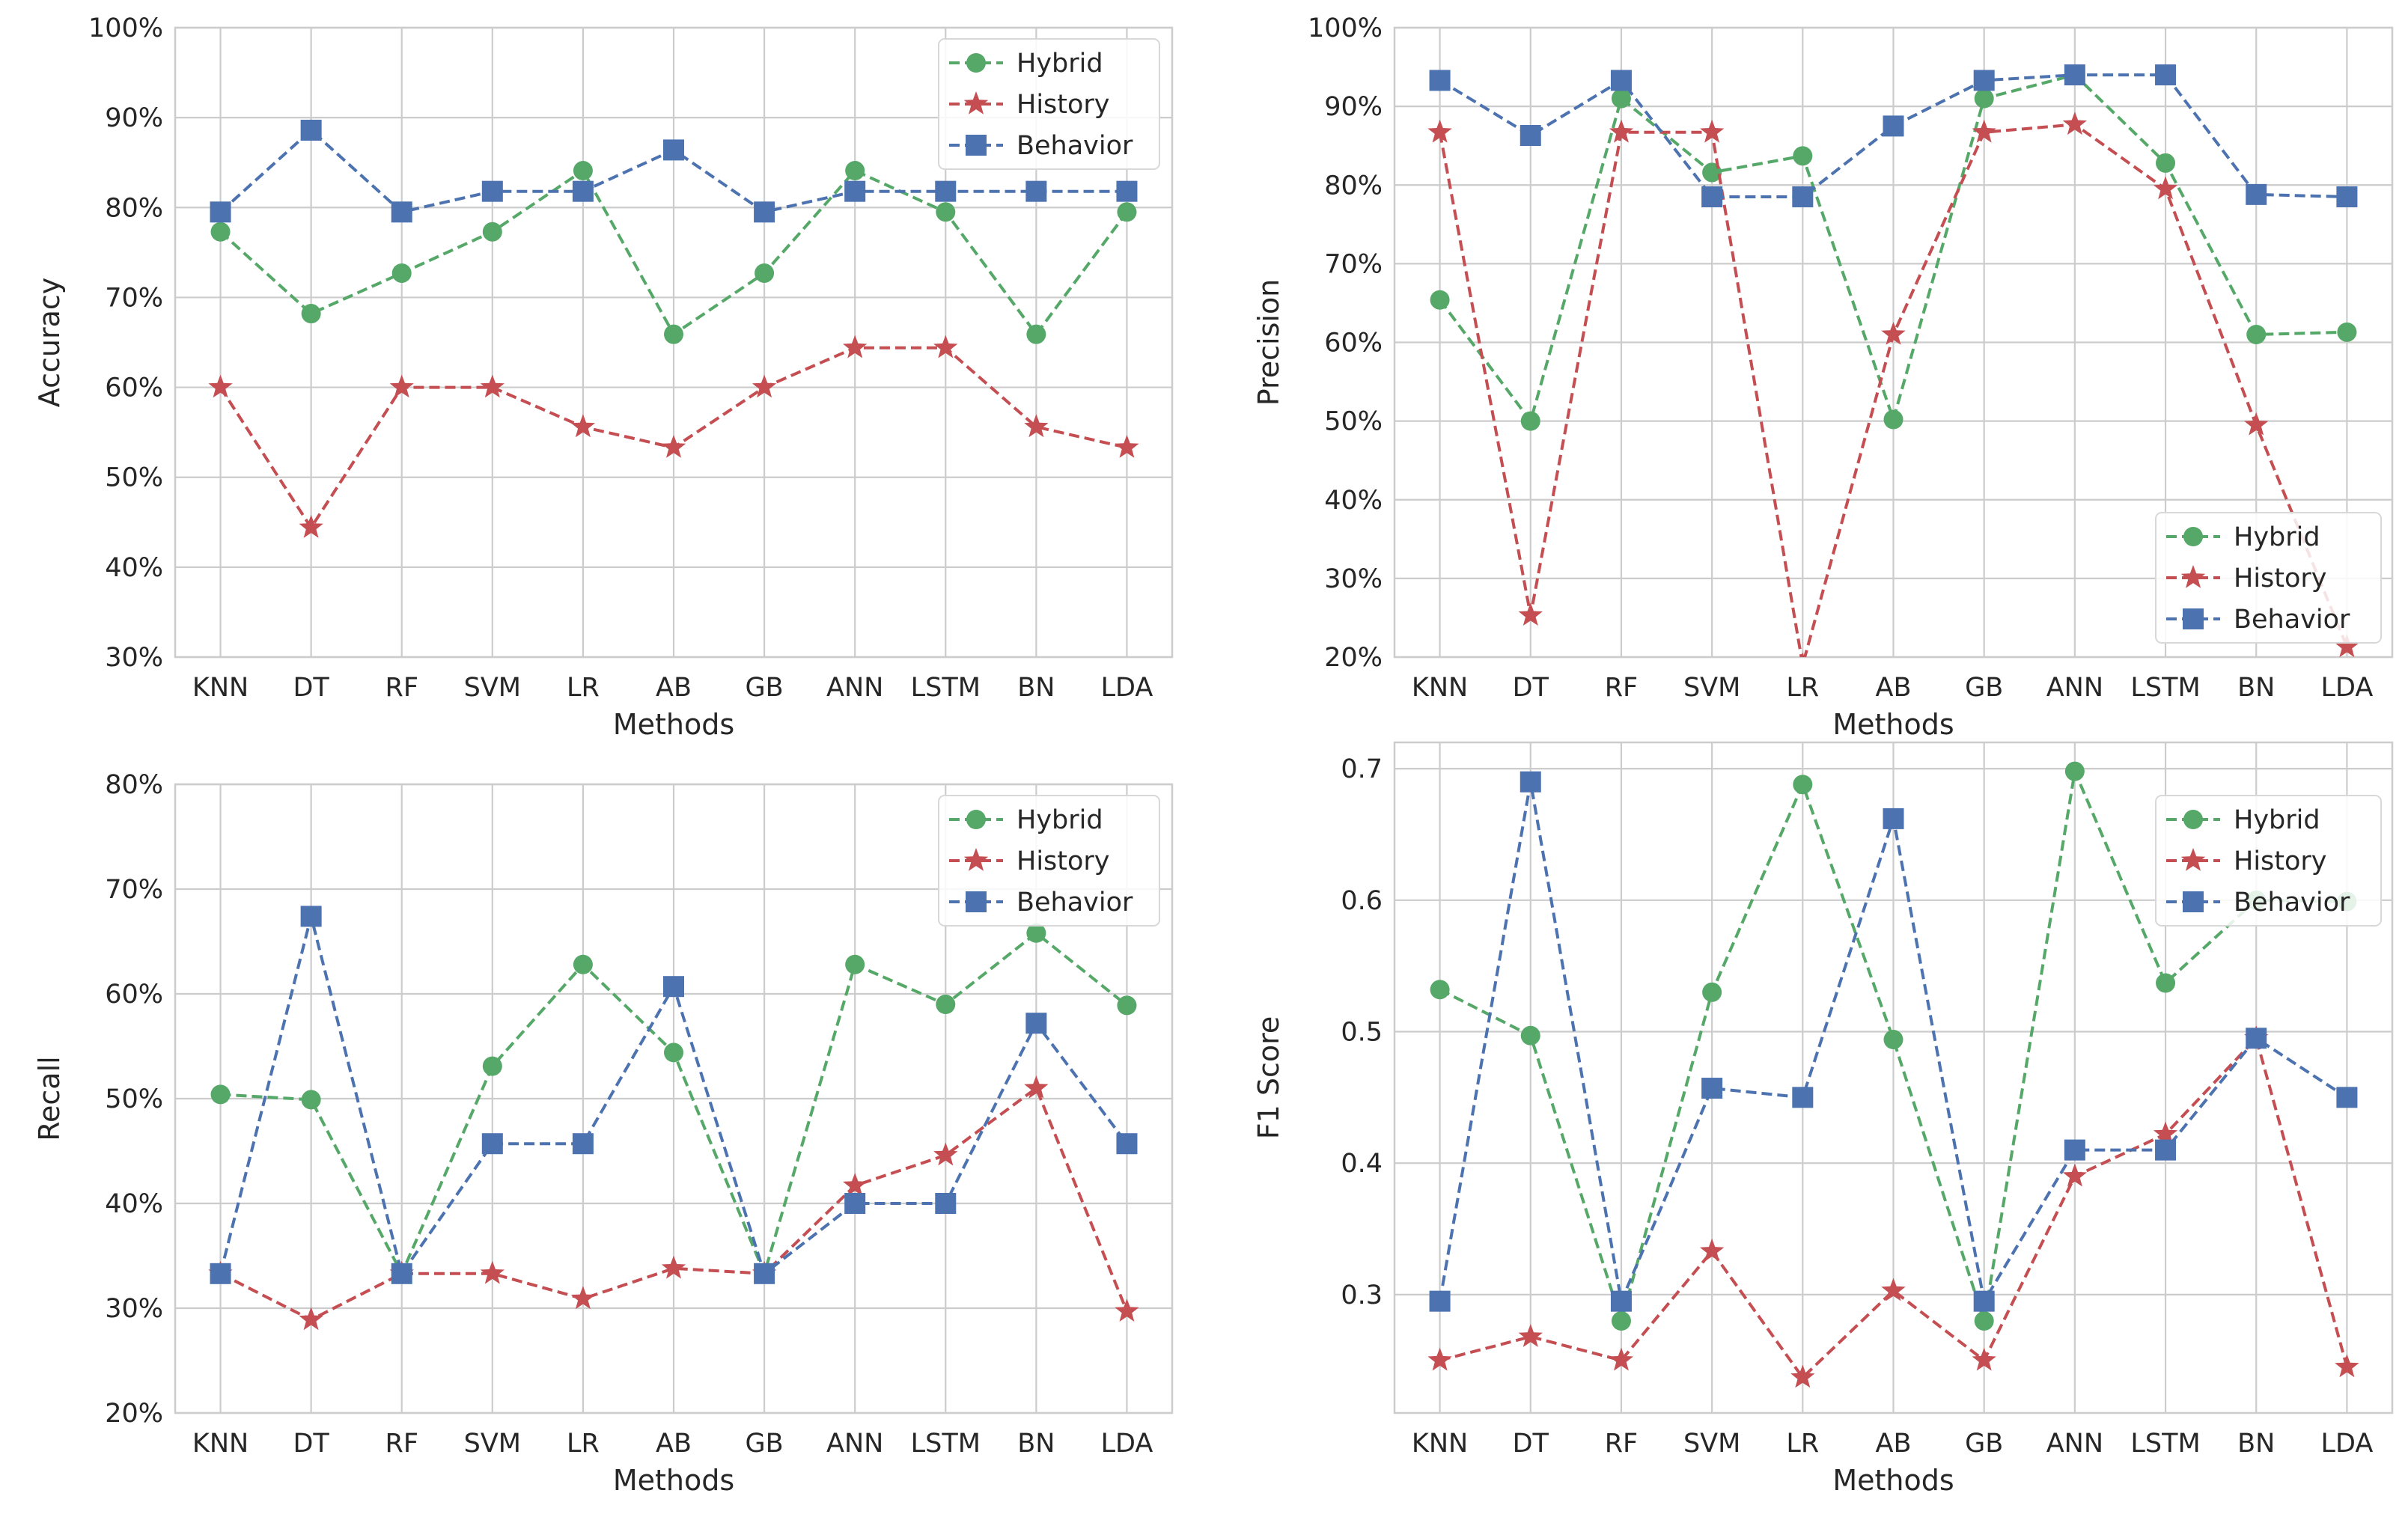  What do you see at coordinates (2074, 1444) in the screenshot?
I see `x-tick-label: ANN` at bounding box center [2074, 1444].